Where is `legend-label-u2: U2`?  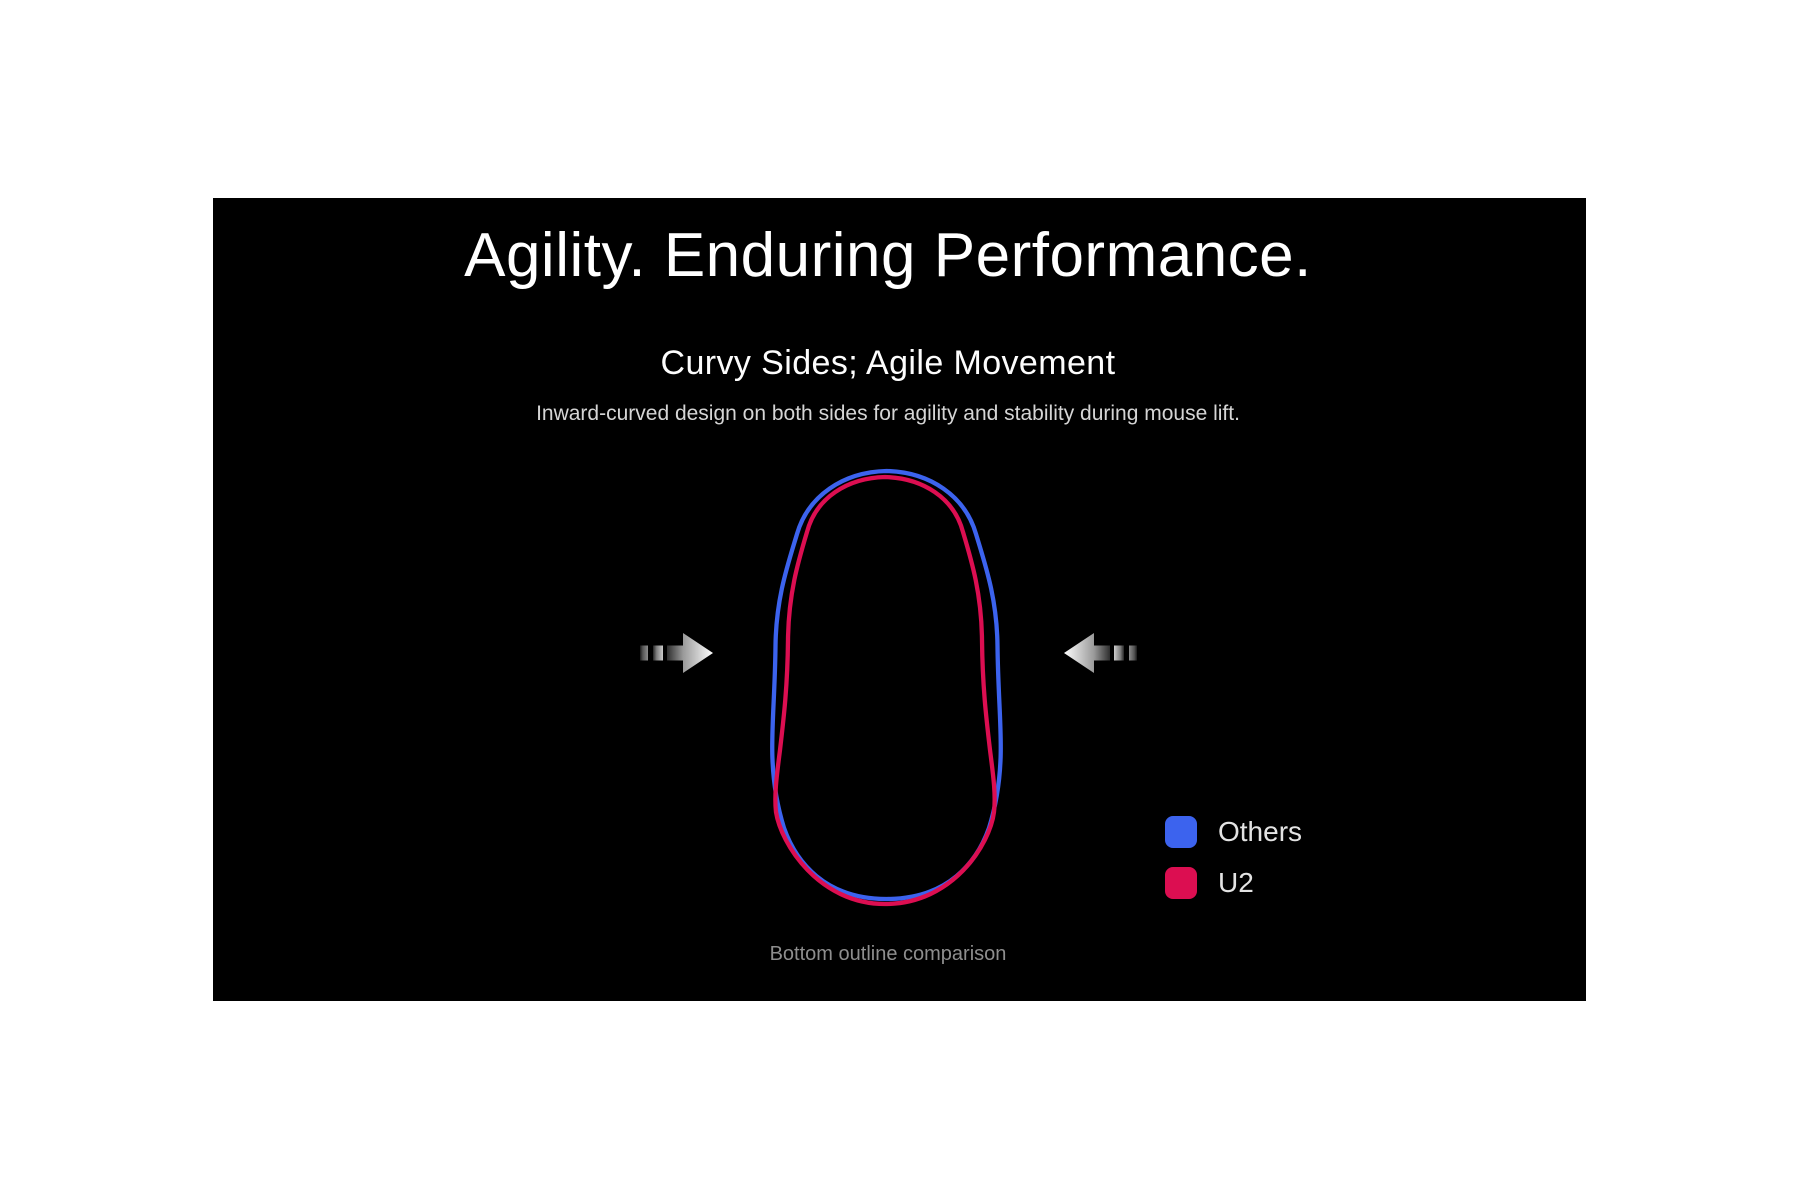
legend-label-u2: U2 is located at coordinates (1236, 882).